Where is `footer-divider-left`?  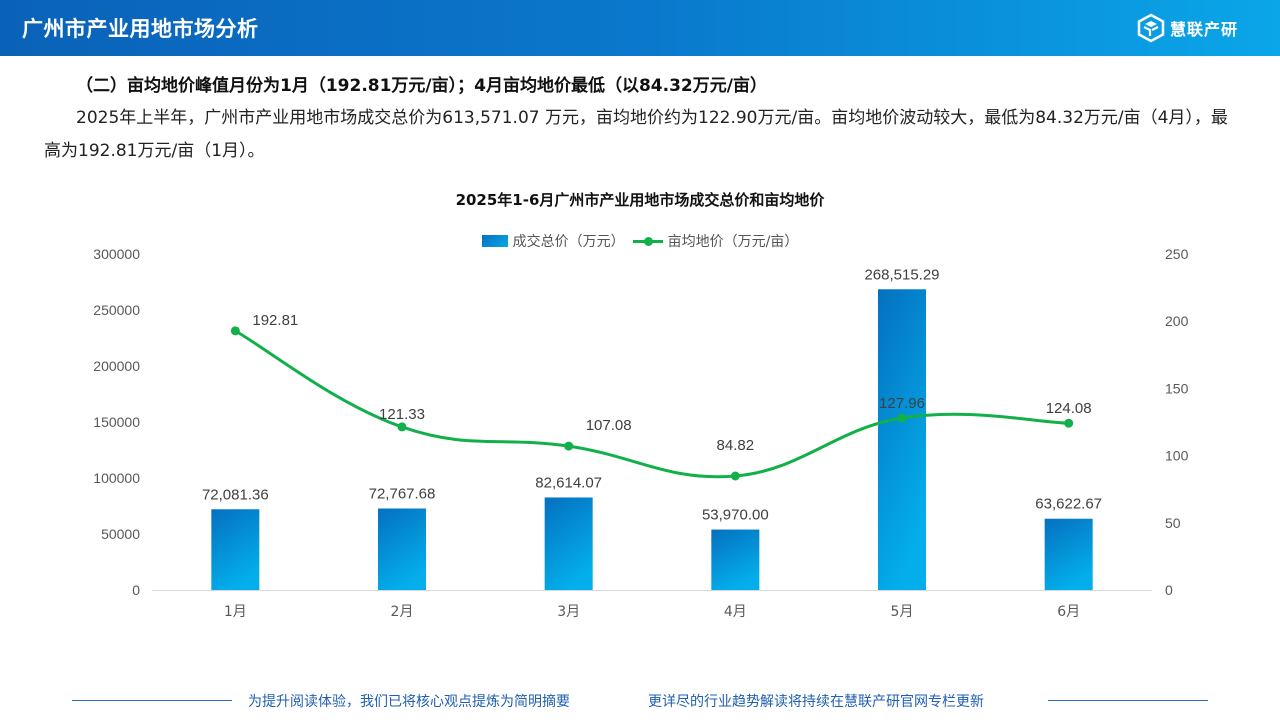 footer-divider-left is located at coordinates (152, 700).